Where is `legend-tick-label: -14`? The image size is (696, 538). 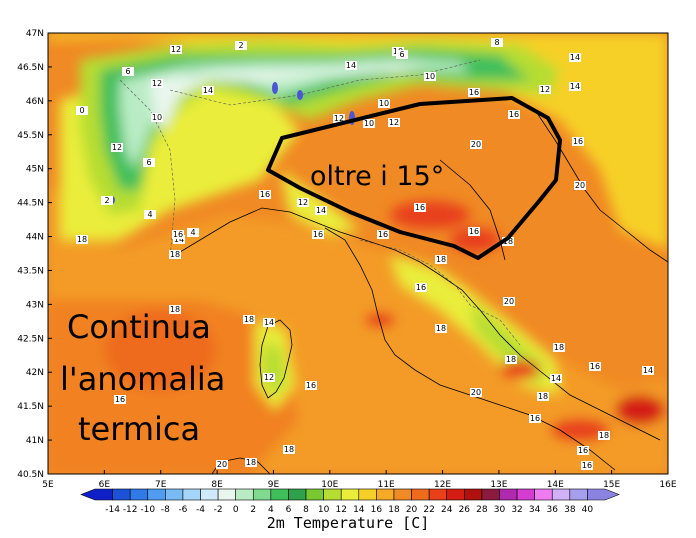
legend-tick-label: -14 is located at coordinates (112, 510).